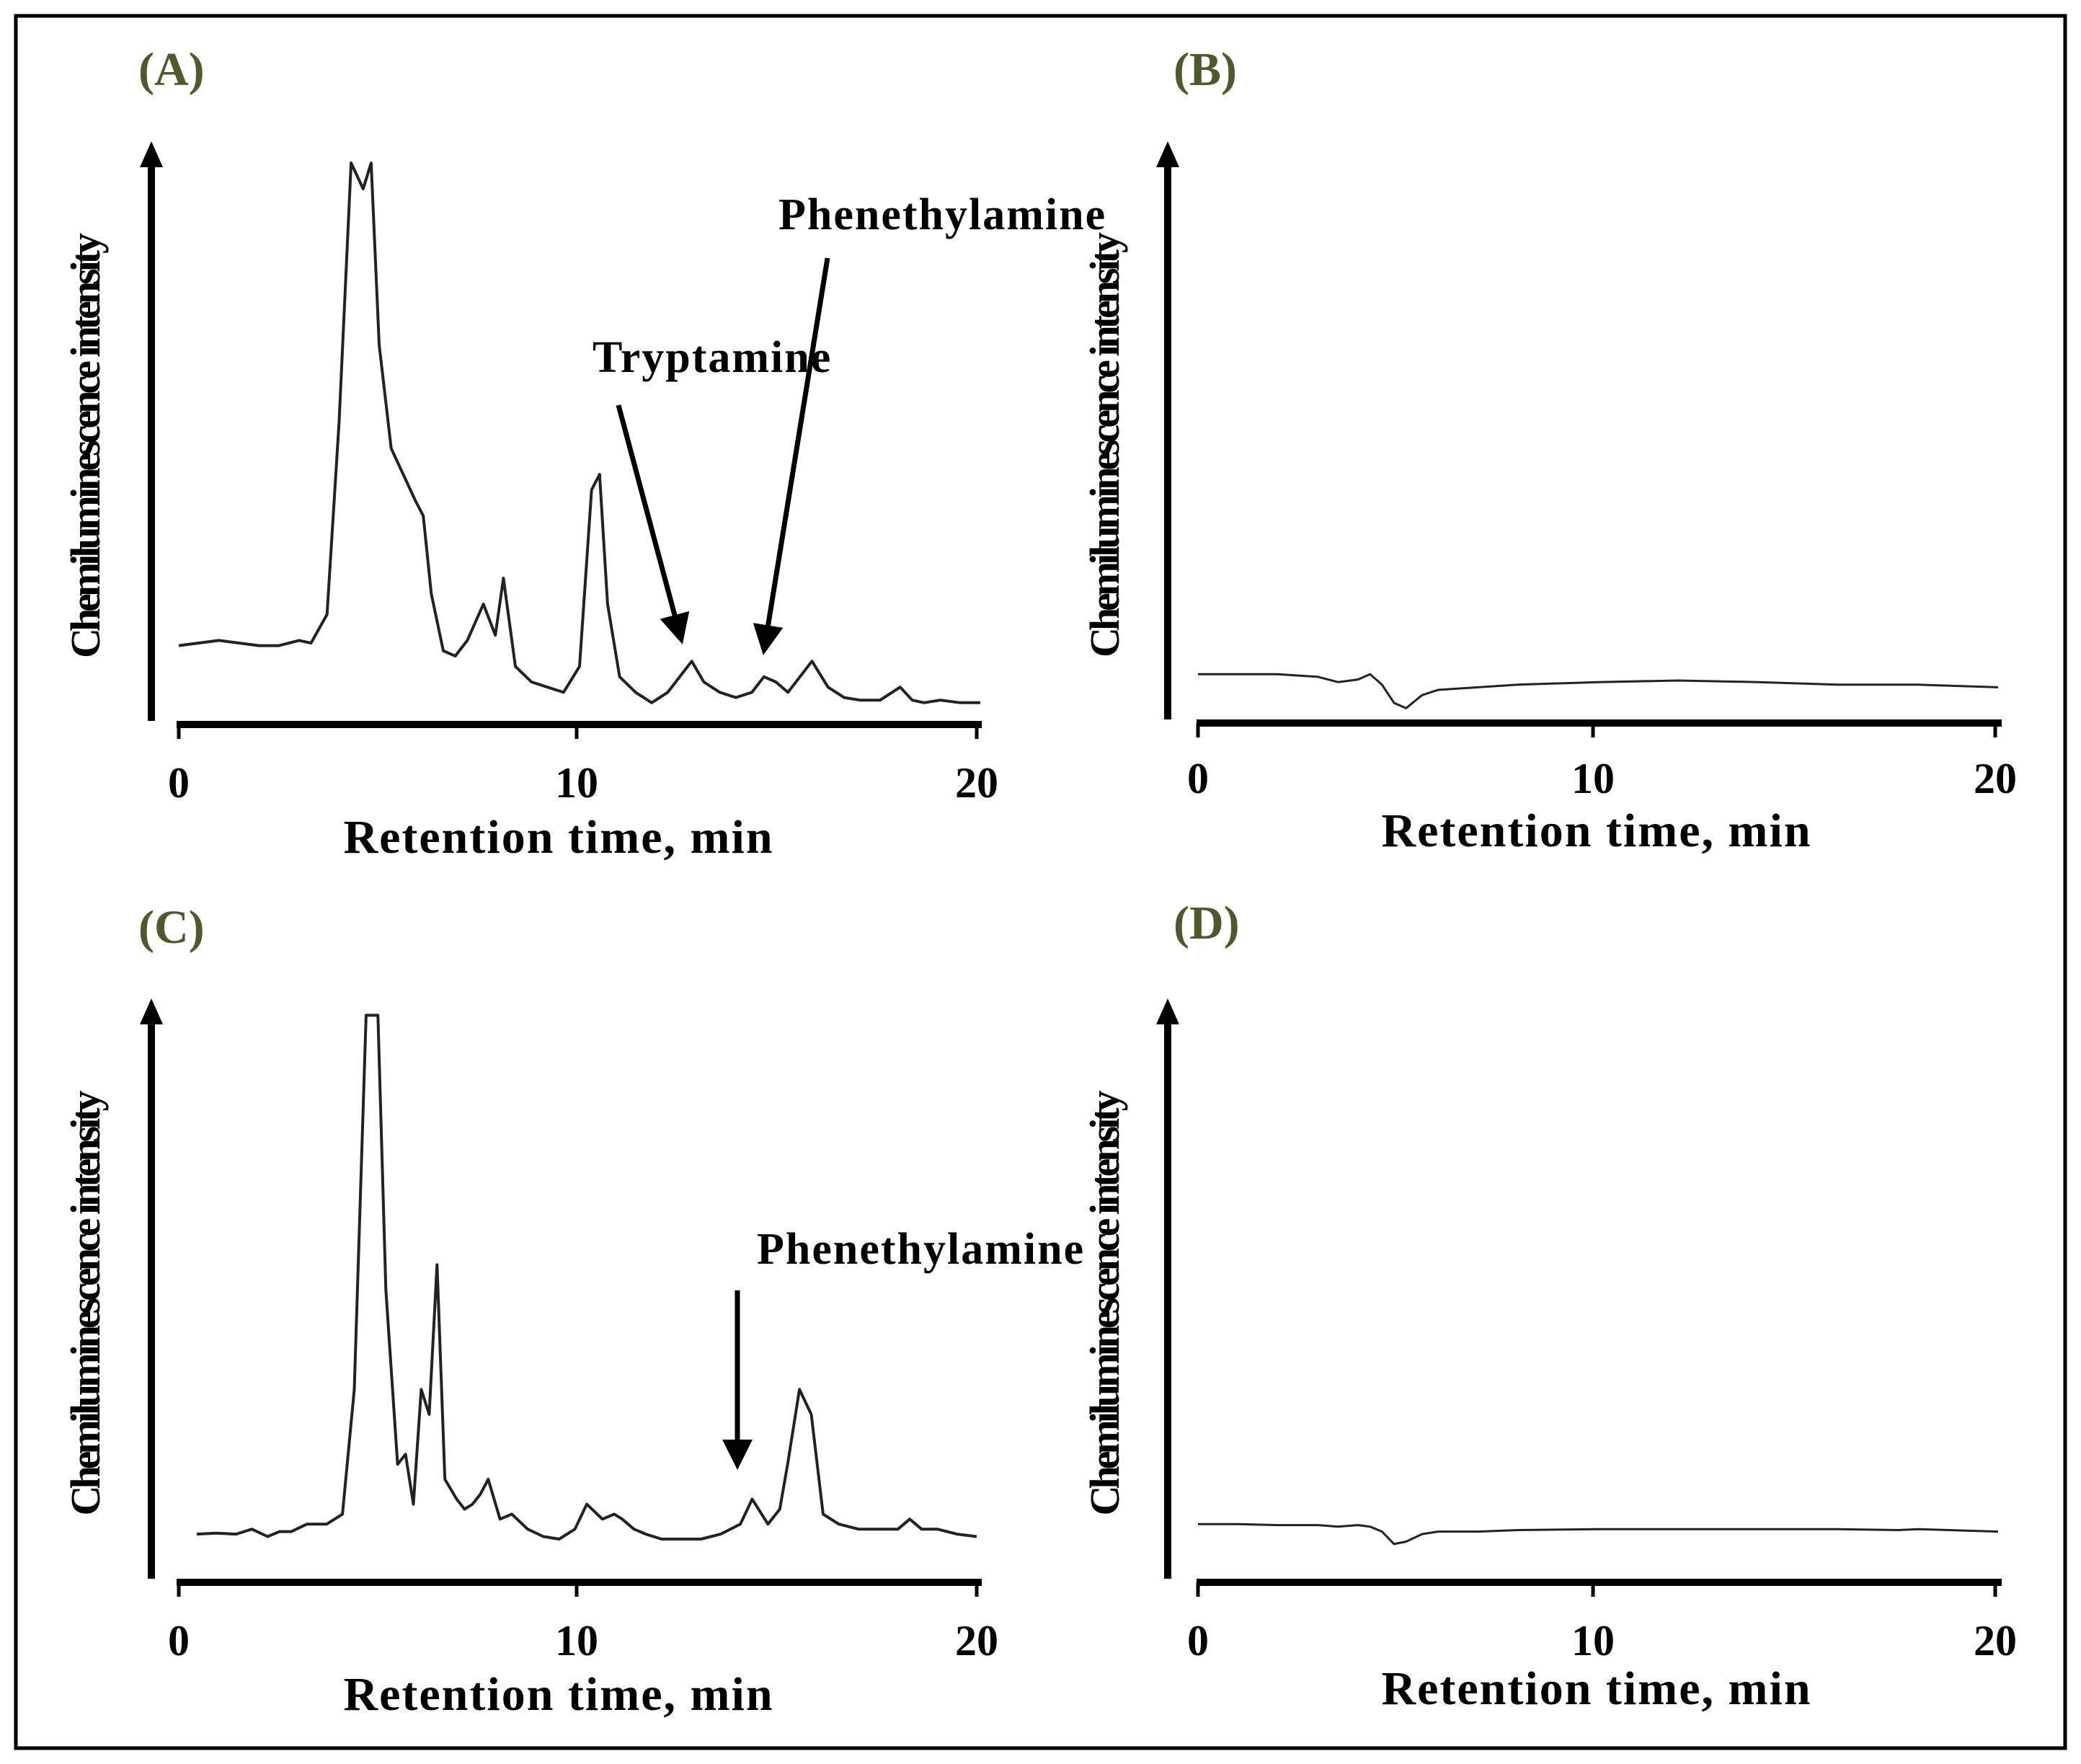  What do you see at coordinates (1206, 923) in the screenshot?
I see `panel-title: (D)` at bounding box center [1206, 923].